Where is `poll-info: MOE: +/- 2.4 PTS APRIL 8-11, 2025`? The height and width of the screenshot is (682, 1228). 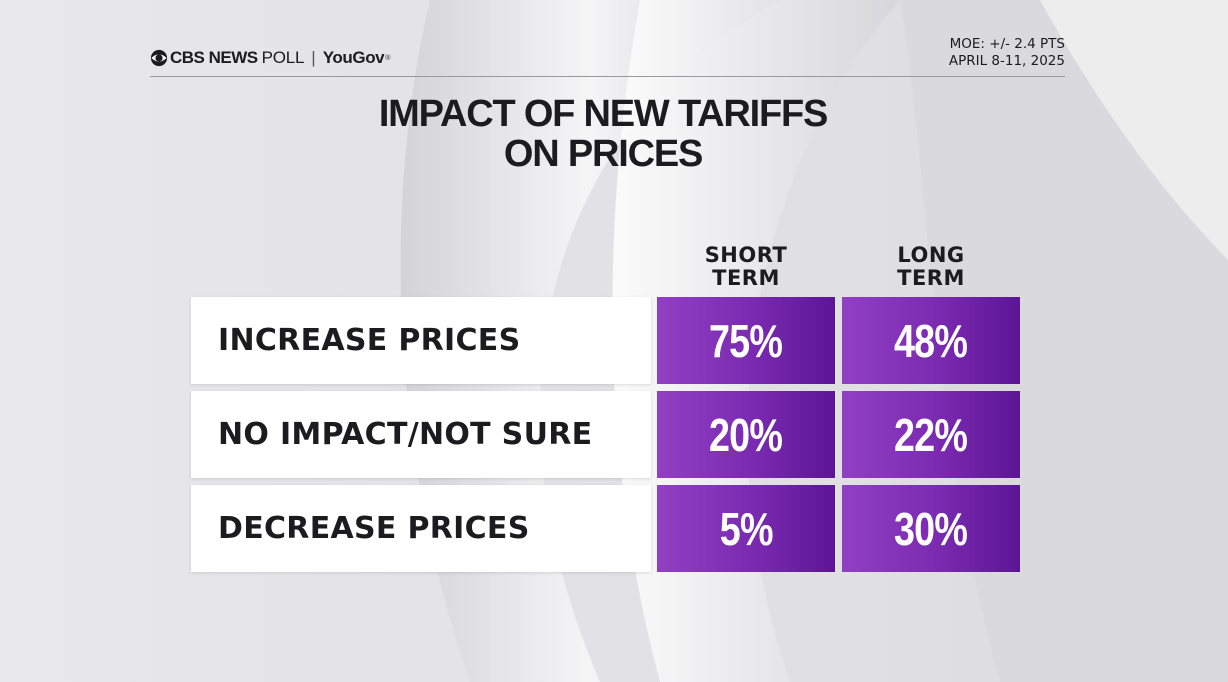
poll-info: MOE: +/- 2.4 PTS APRIL 8-11, 2025 is located at coordinates (1007, 53).